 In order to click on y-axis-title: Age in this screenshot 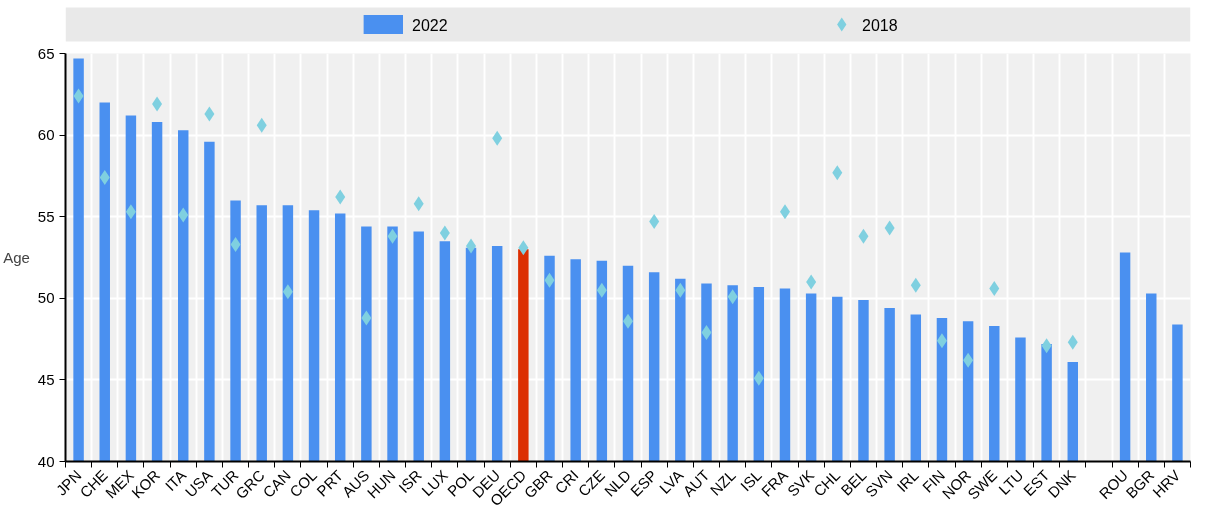, I will do `click(16, 257)`.